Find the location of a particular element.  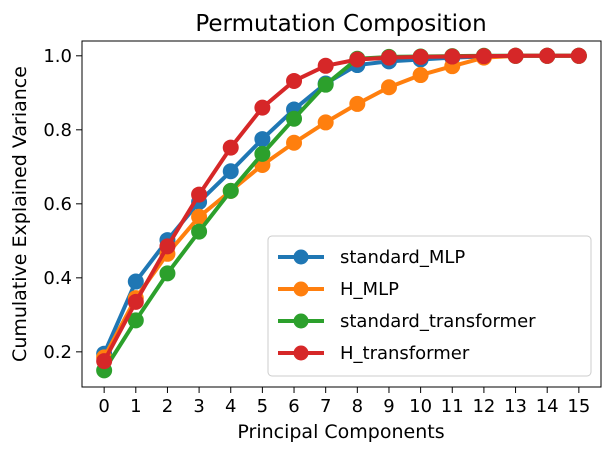

x-tick-label: 8 is located at coordinates (357, 406).